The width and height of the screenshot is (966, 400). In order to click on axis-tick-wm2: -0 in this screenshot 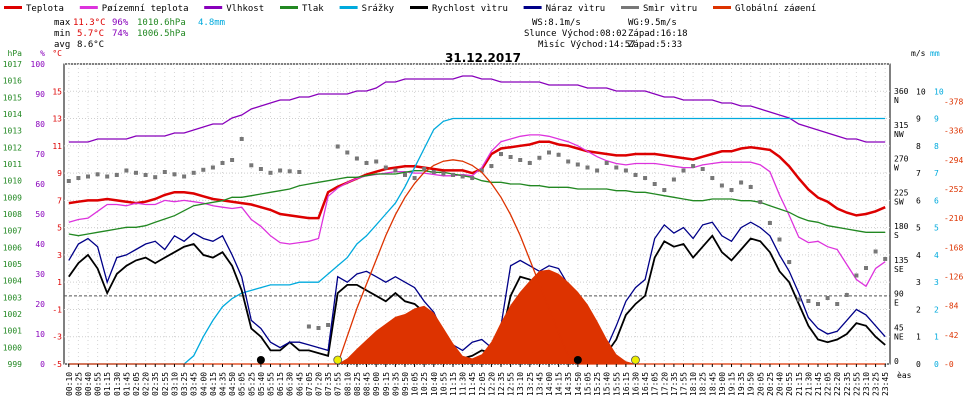, I will do `click(949, 364)`.